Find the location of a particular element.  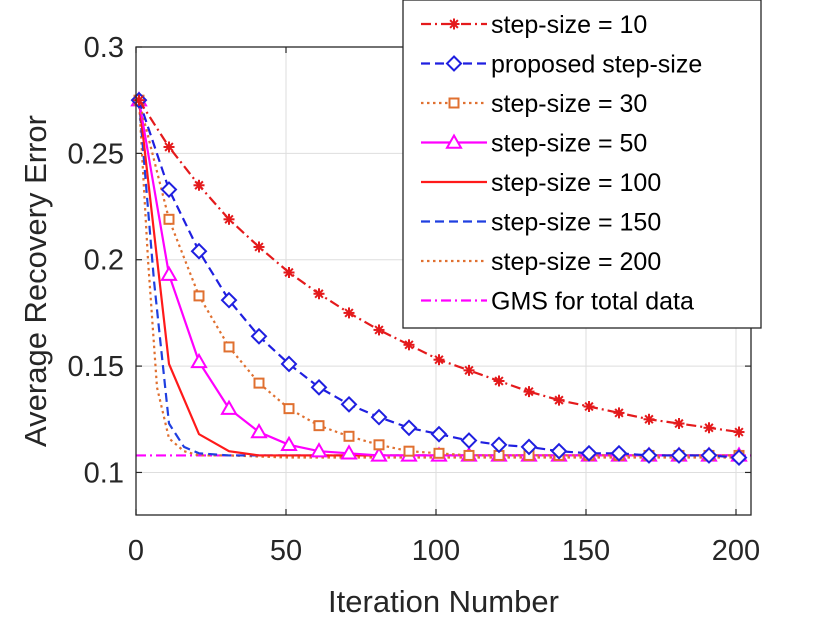

x-tick-label: 150 is located at coordinates (586, 551).